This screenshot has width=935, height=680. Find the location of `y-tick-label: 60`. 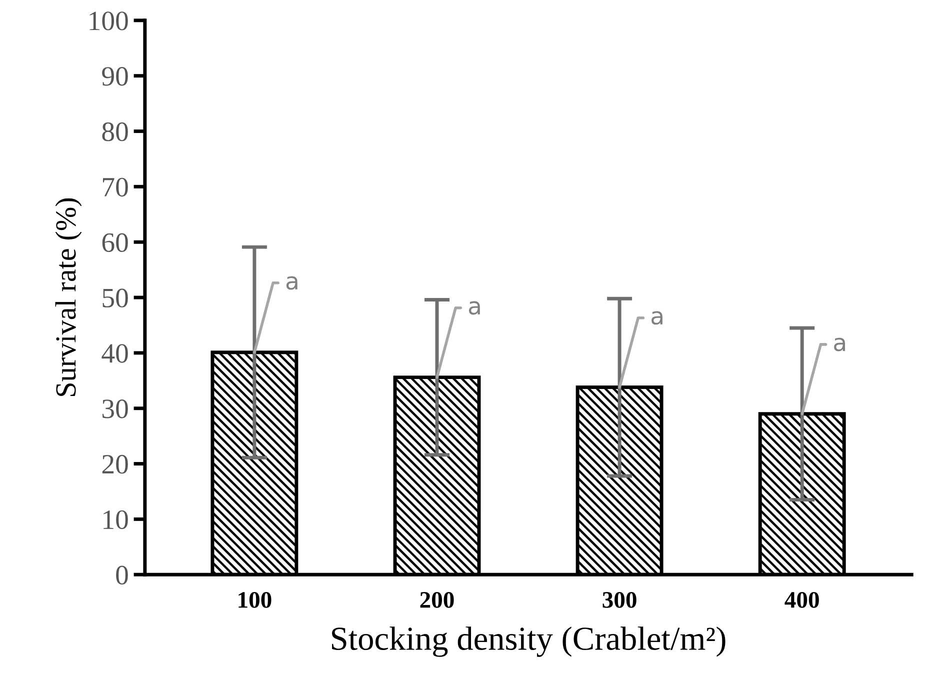

y-tick-label: 60 is located at coordinates (115, 242).